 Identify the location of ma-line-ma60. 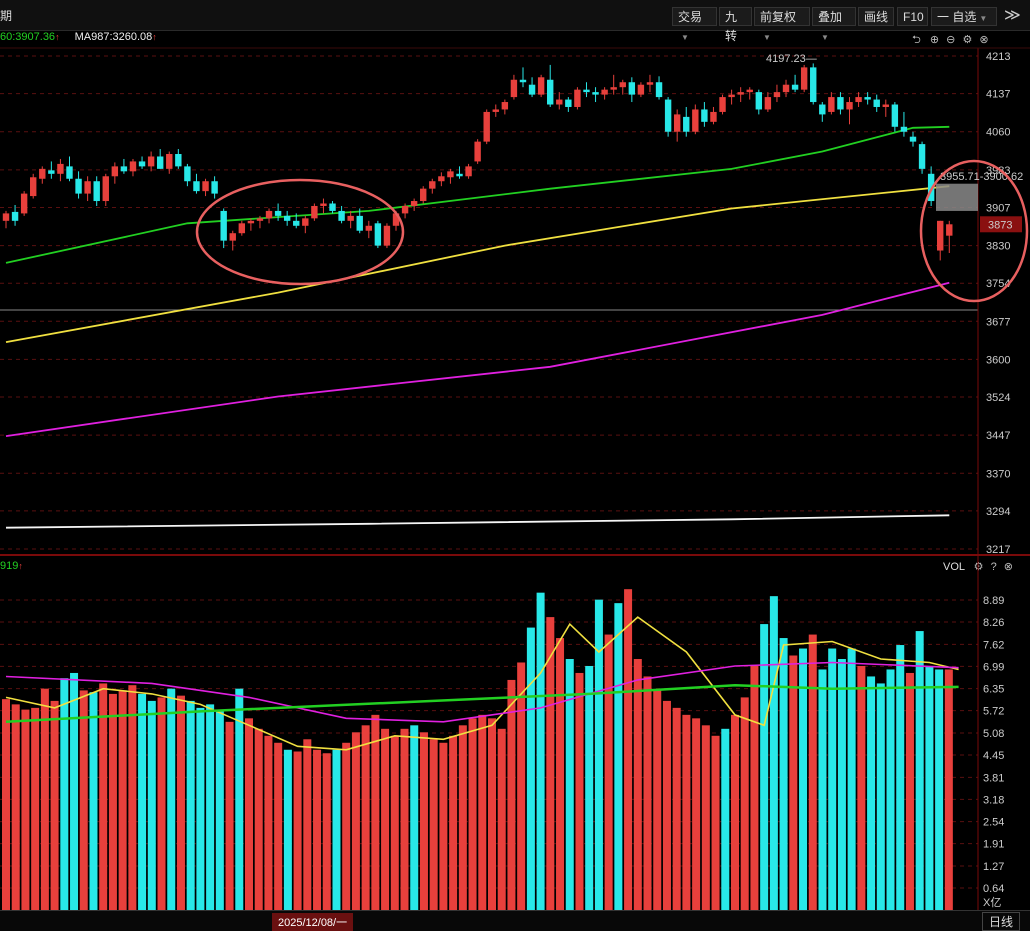
(477, 194).